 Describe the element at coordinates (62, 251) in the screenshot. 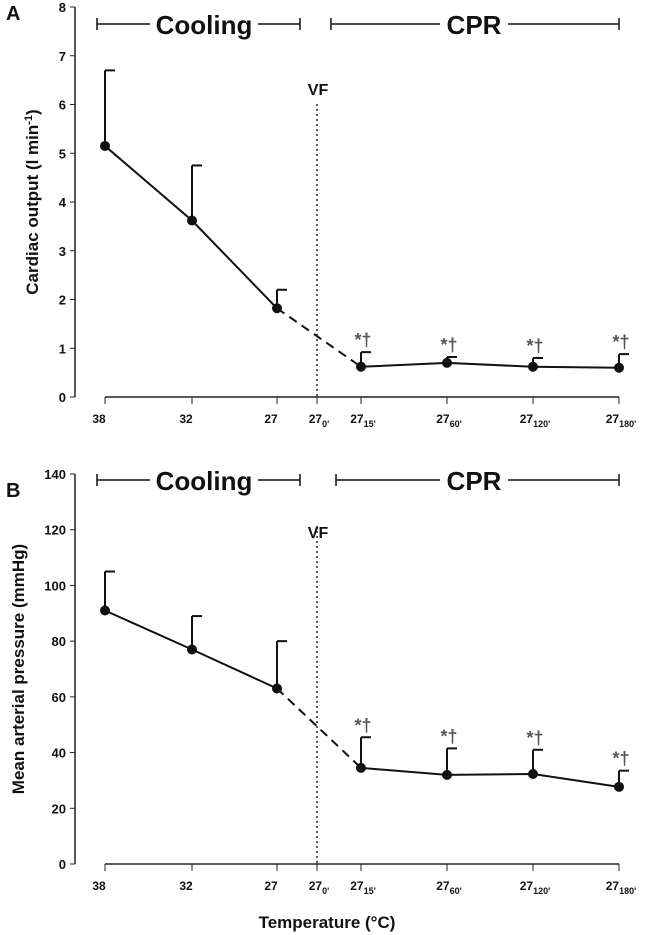

I see `y-tick-label: 3` at that location.